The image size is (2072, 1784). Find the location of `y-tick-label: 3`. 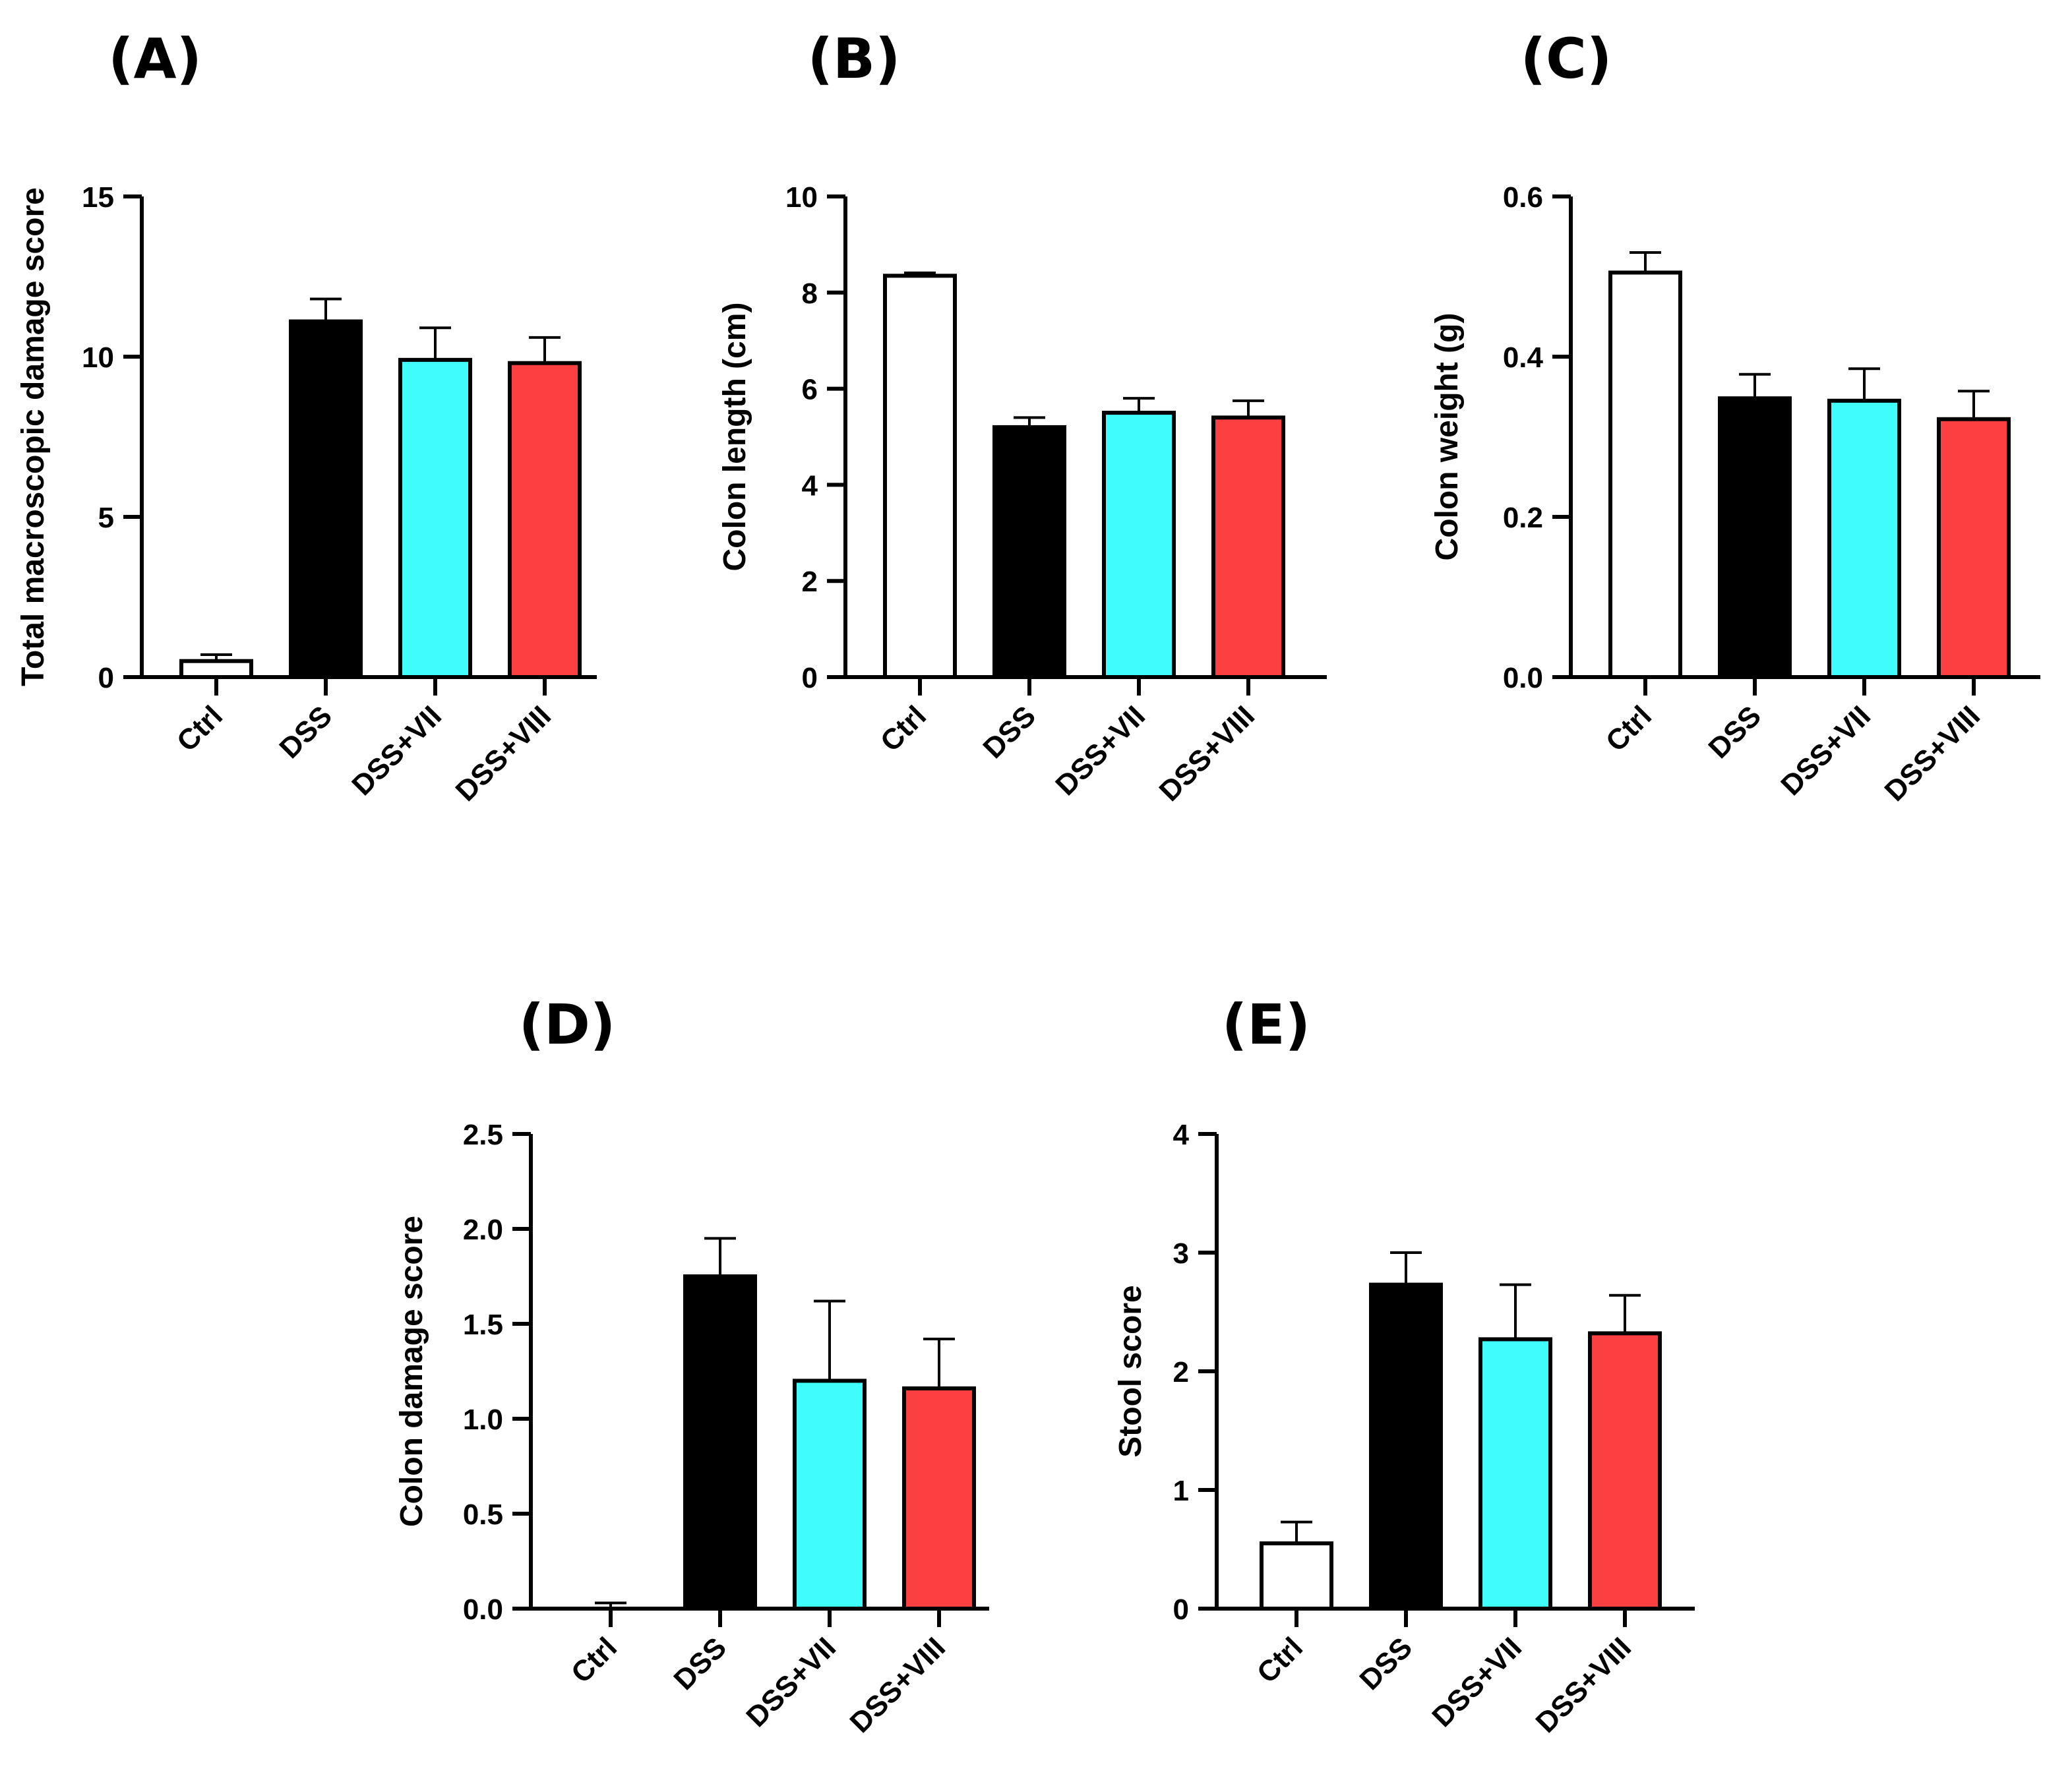

y-tick-label: 3 is located at coordinates (1181, 1253).